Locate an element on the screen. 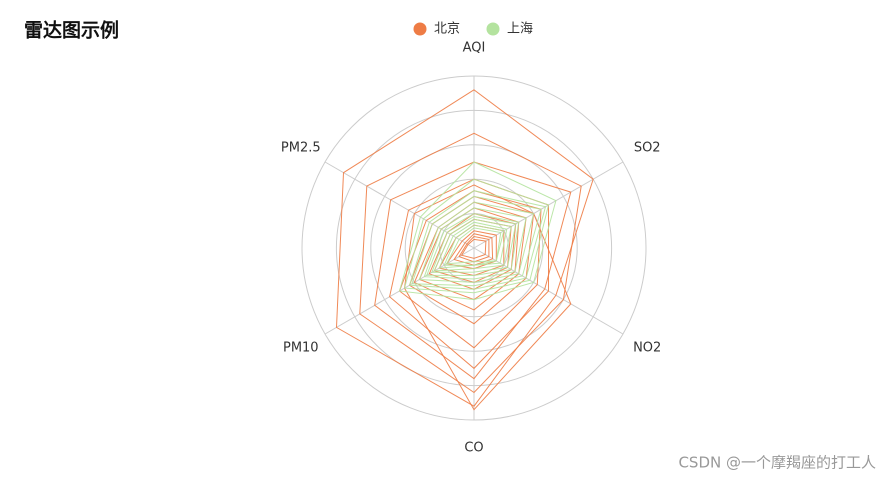 This screenshot has height=485, width=894. legend-label: 北京 is located at coordinates (447, 29).